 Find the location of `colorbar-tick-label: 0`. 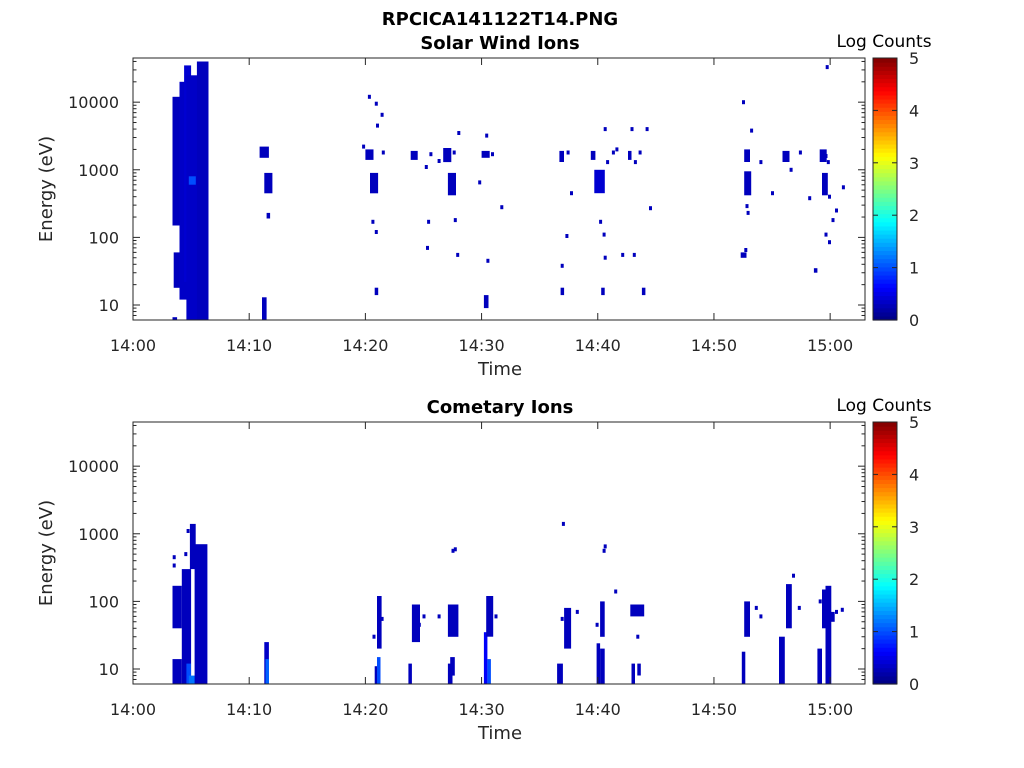

colorbar-tick-label: 0 is located at coordinates (914, 684).